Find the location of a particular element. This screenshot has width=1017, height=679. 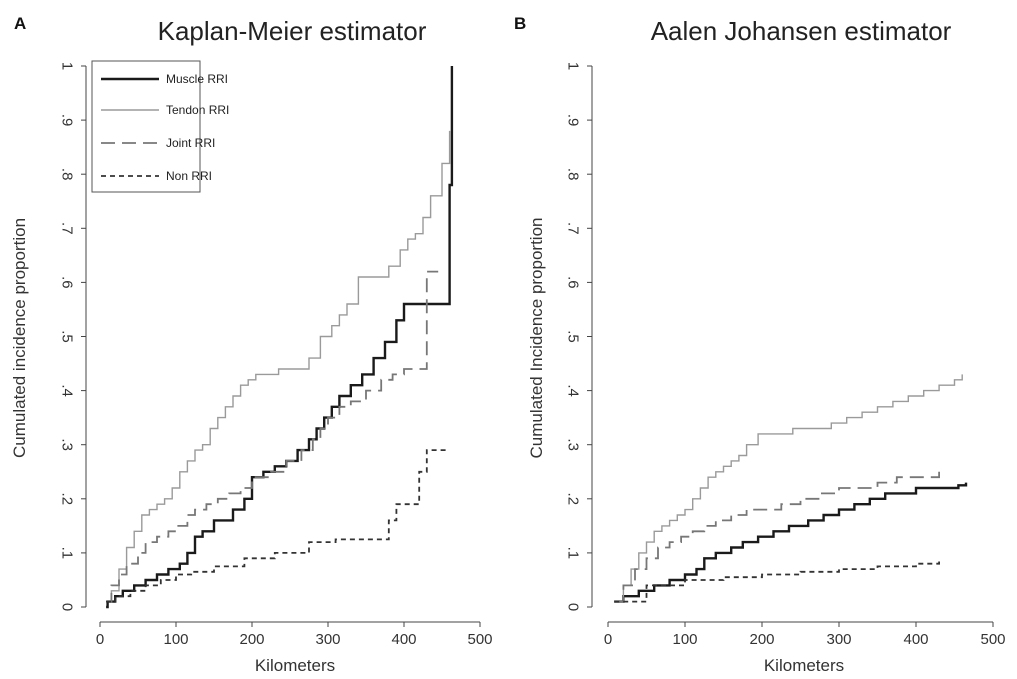

panel-b-y-axis-label: Cumulated Incidence proportion is located at coordinates (536, 338).